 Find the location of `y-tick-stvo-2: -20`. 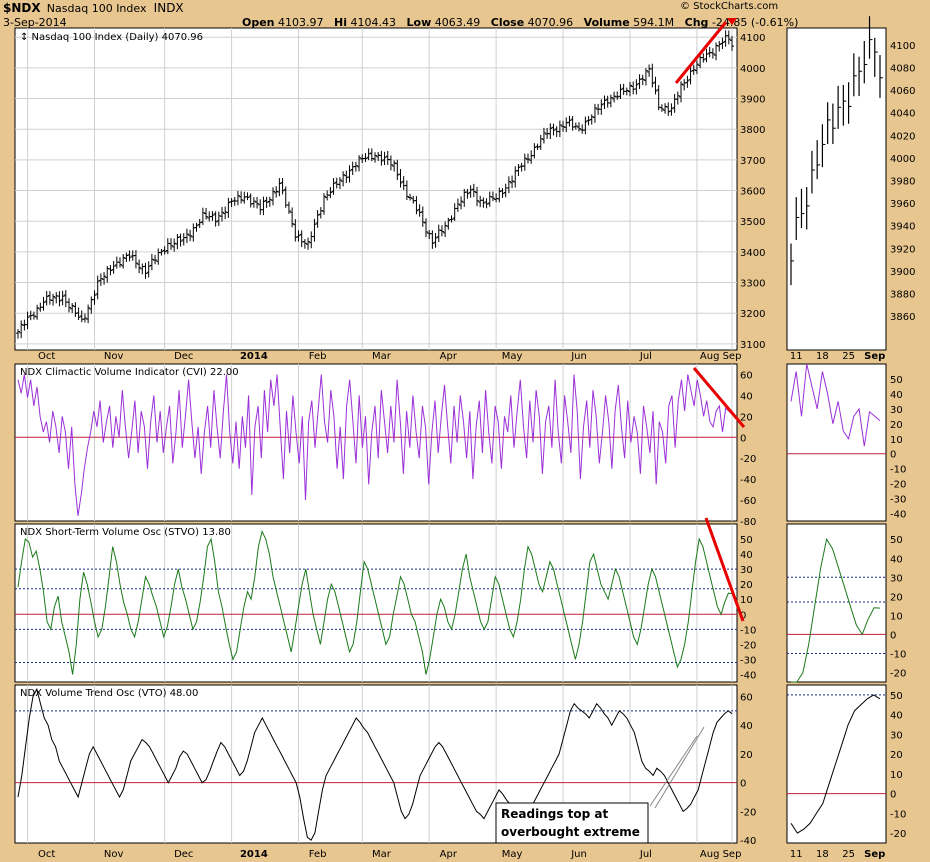

y-tick-stvo-2: -20 is located at coordinates (748, 645).